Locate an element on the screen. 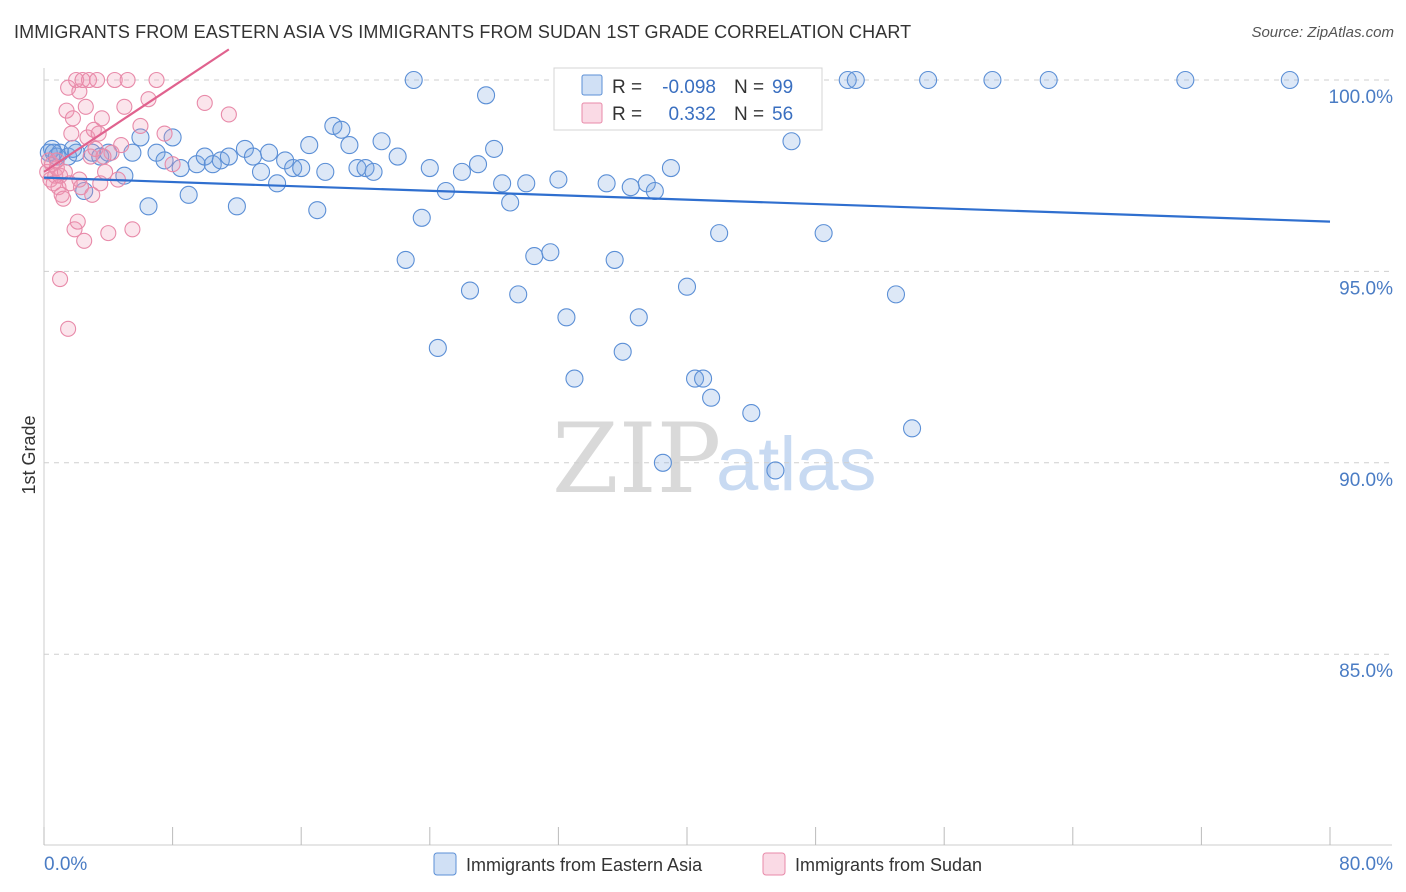  legend-label-eastern-asia: Immigrants from Eastern Asia is located at coordinates (584, 865).